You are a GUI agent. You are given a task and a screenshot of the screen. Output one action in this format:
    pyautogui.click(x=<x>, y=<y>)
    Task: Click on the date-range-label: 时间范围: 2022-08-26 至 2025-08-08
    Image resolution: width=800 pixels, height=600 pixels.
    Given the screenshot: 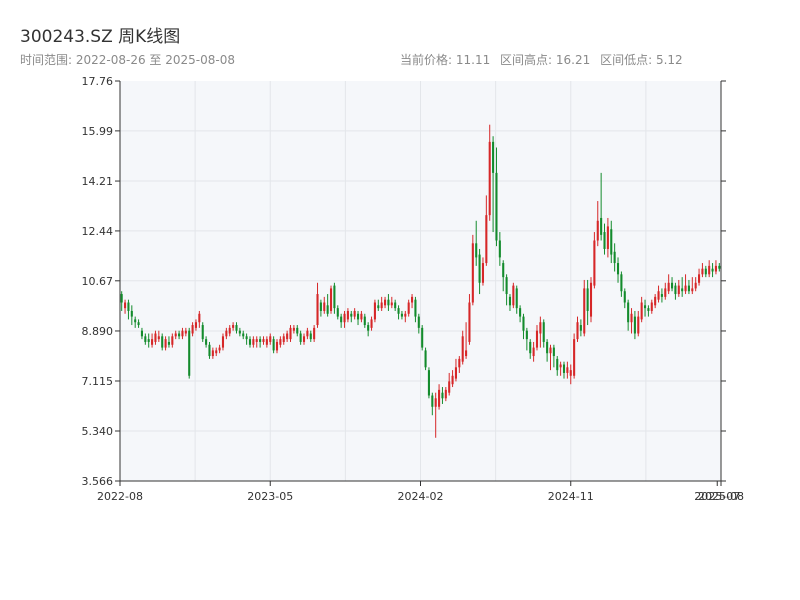 What is the action you would take?
    pyautogui.click(x=127, y=60)
    